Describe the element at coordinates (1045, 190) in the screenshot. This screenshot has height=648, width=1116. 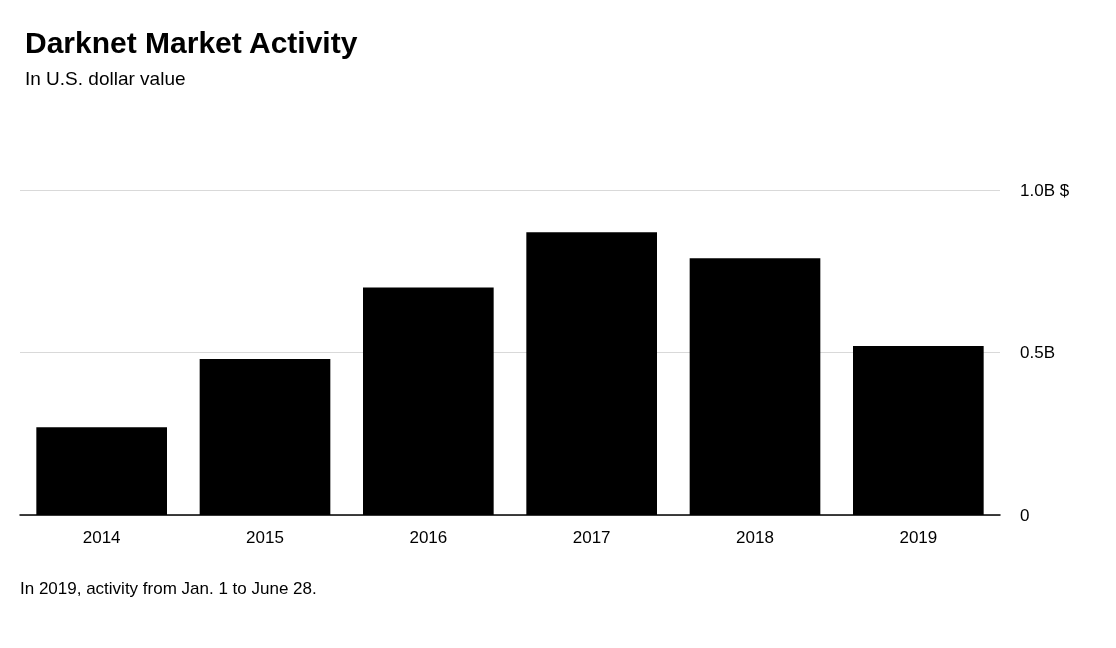
I see `y-tick-label: 1.0B $` at that location.